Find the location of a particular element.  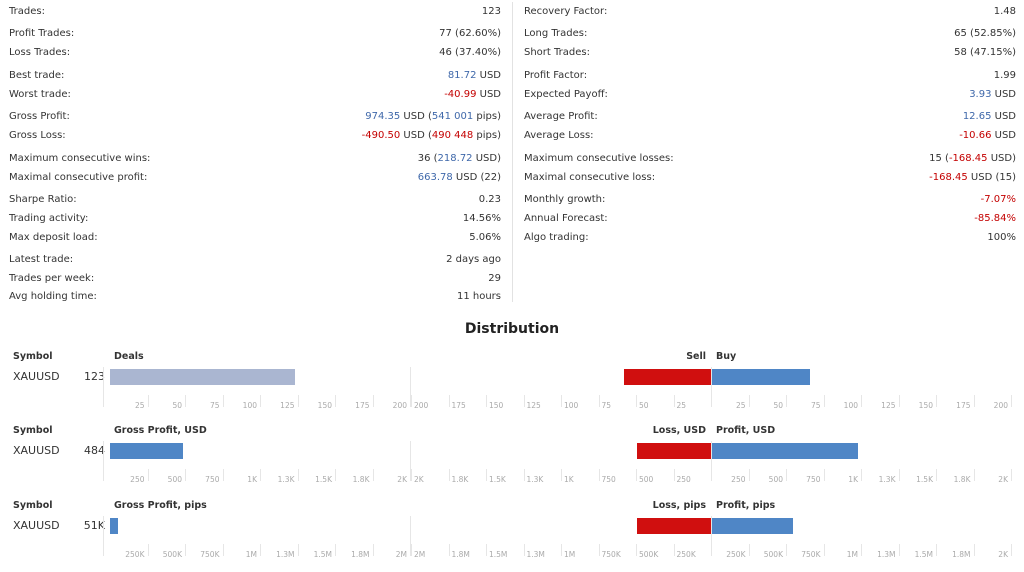

stat-label: Max deposit load: is located at coordinates (53, 237).